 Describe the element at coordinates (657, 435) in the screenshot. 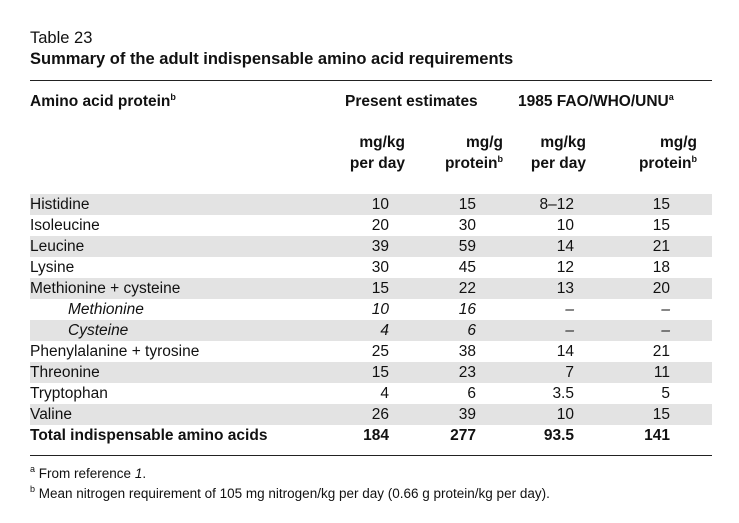

I see `cell-1985-mgg: 141` at that location.